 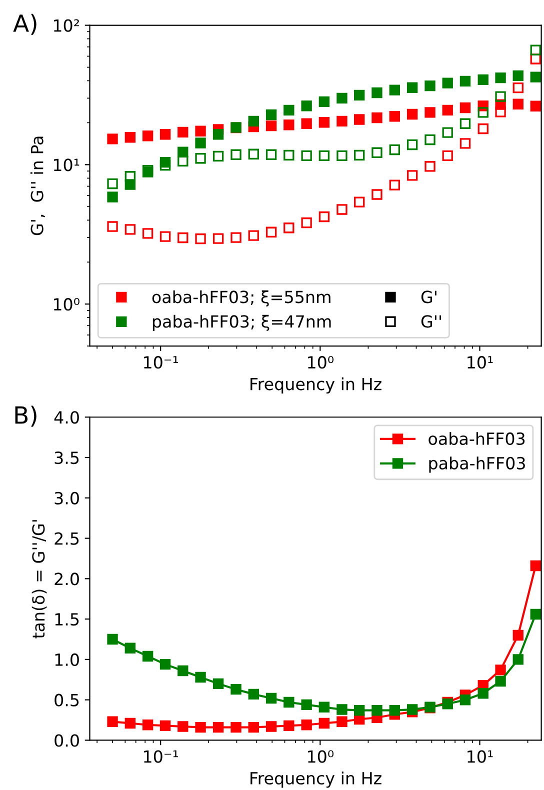 What do you see at coordinates (66, 579) in the screenshot?
I see `y-tick-label: 2.0` at bounding box center [66, 579].